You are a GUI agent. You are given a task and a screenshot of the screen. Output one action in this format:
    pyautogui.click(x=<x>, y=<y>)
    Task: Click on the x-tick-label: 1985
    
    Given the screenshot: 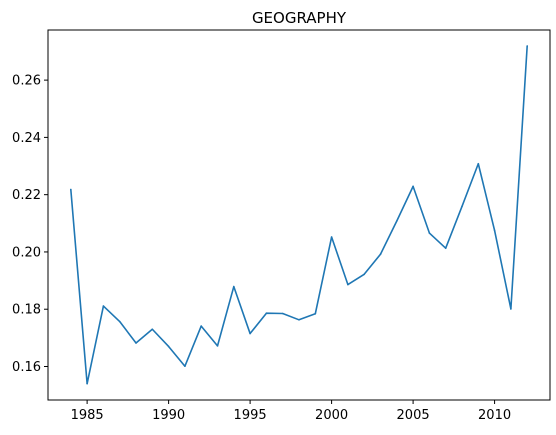 What is the action you would take?
    pyautogui.click(x=87, y=415)
    